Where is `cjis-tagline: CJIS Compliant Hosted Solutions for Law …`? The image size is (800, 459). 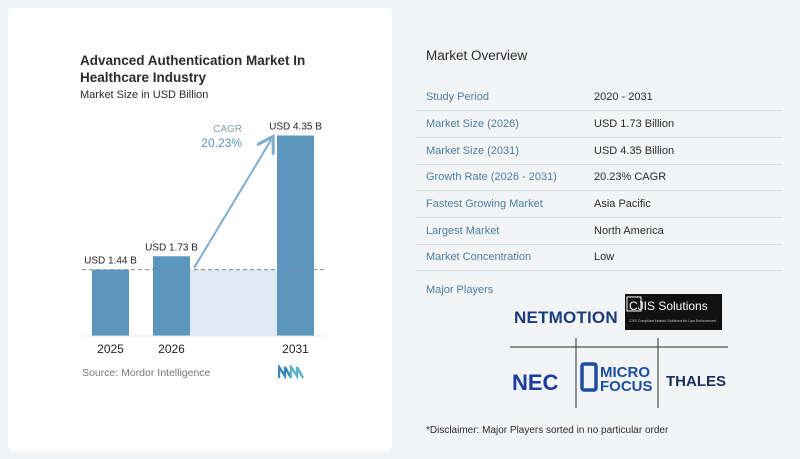 cjis-tagline: CJIS Compliant Hosted Solutions for Law … is located at coordinates (672, 321).